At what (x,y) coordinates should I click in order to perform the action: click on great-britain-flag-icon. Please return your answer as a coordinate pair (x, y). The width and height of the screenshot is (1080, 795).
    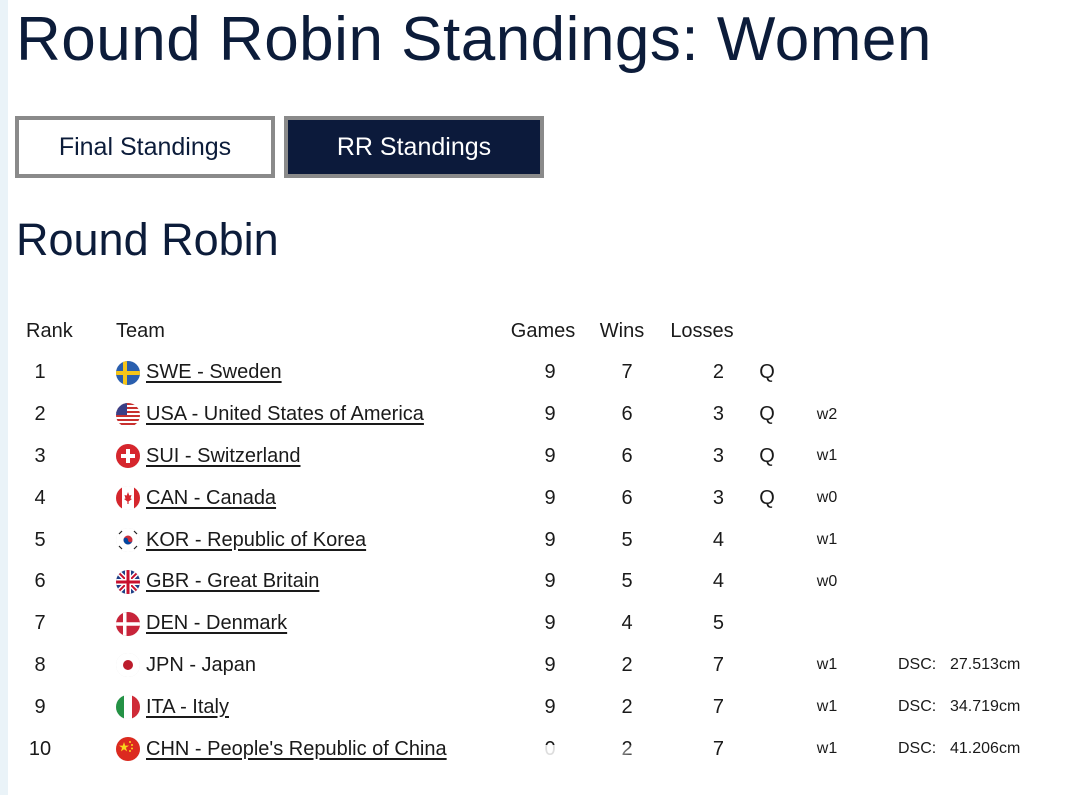
    Looking at the image, I should click on (128, 581).